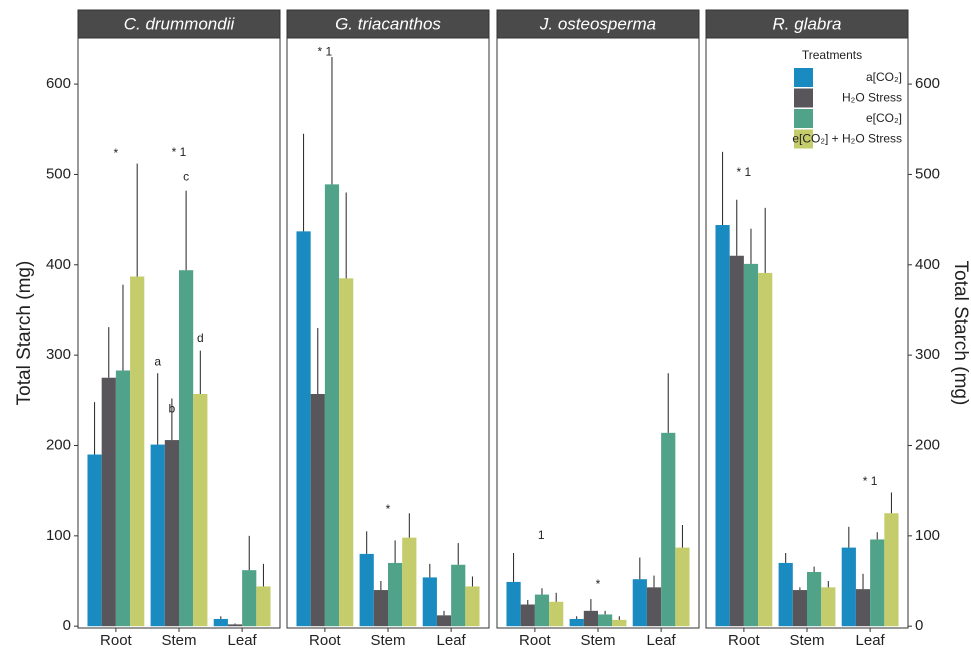  Describe the element at coordinates (872, 98) in the screenshot. I see `legend-label: H₂O Stress` at that location.